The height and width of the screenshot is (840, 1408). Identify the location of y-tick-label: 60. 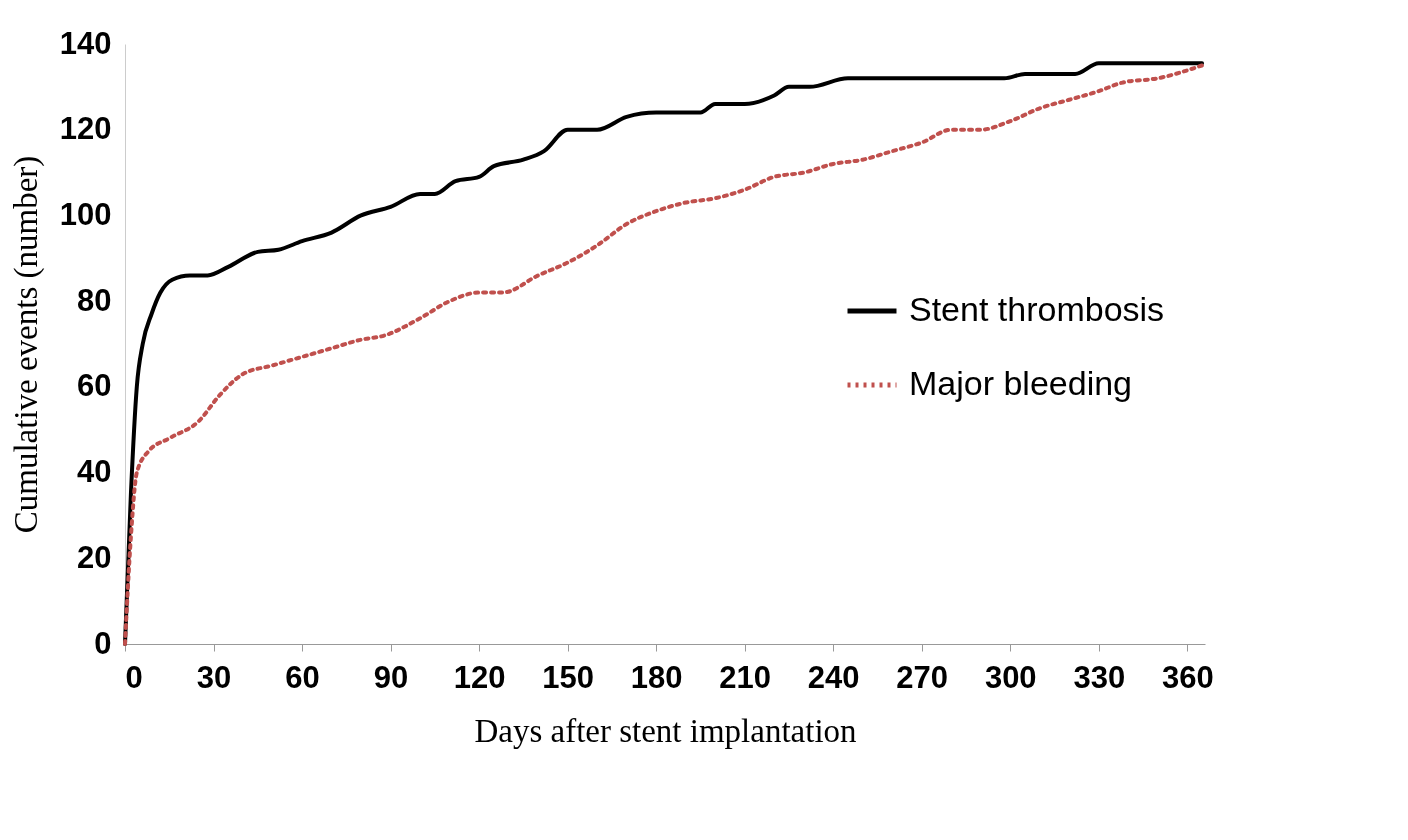
(94, 386).